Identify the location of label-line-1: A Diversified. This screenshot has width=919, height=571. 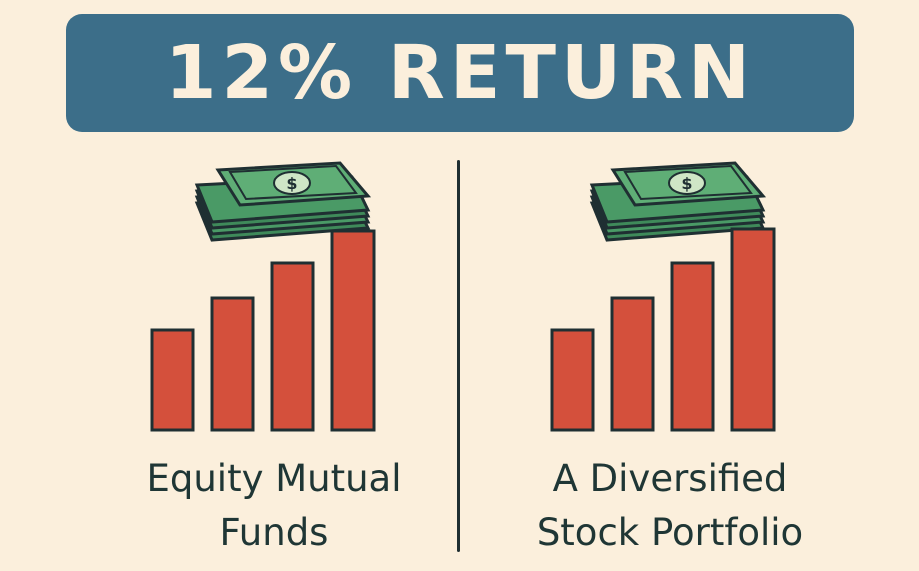
(670, 478).